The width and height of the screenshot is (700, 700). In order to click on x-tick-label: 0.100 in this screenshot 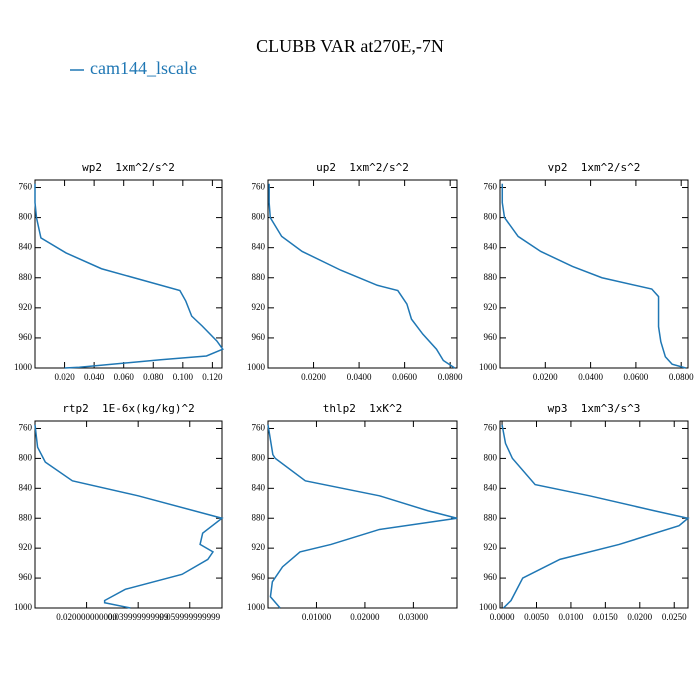, I will do `click(183, 377)`.